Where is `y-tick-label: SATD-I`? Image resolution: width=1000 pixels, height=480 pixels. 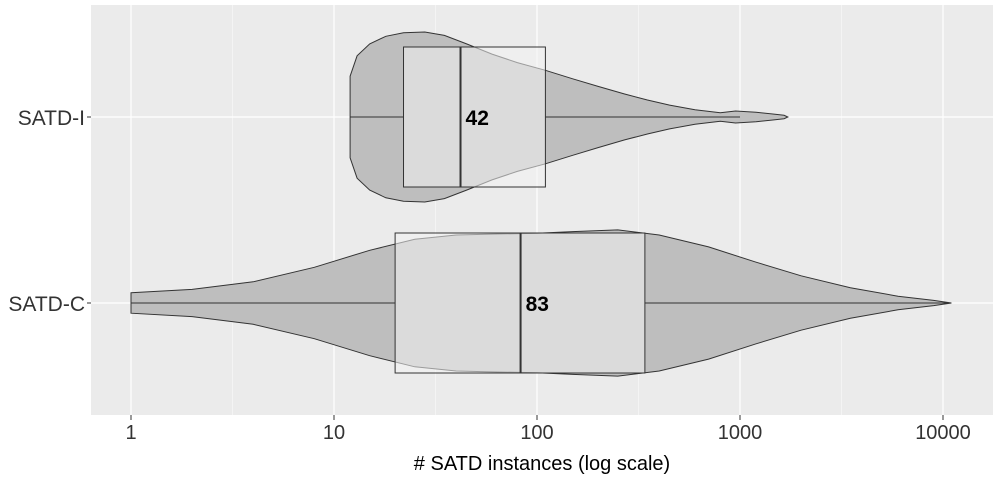 y-tick-label: SATD-I is located at coordinates (51, 118).